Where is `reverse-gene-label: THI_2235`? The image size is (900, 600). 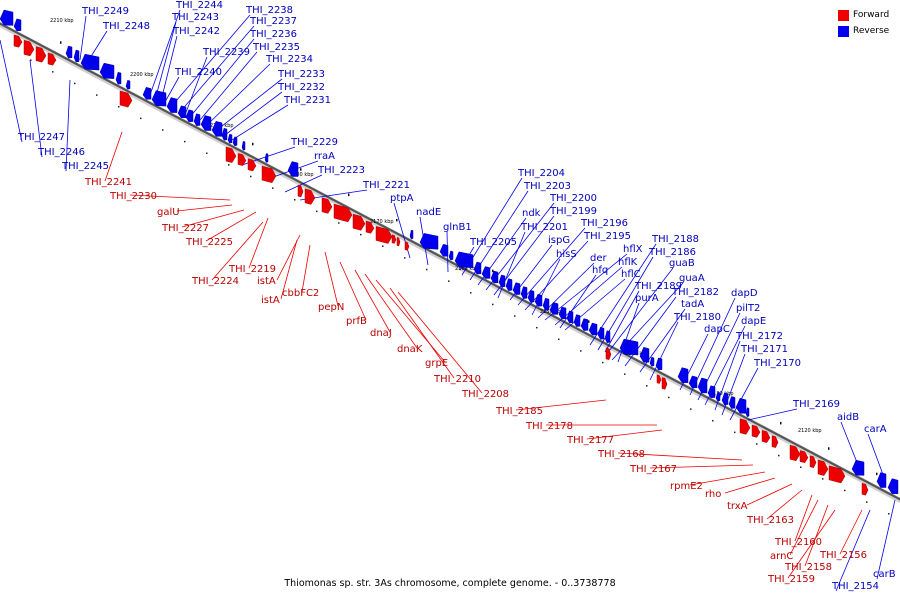
reverse-gene-label: THI_2235 is located at coordinates (276, 47).